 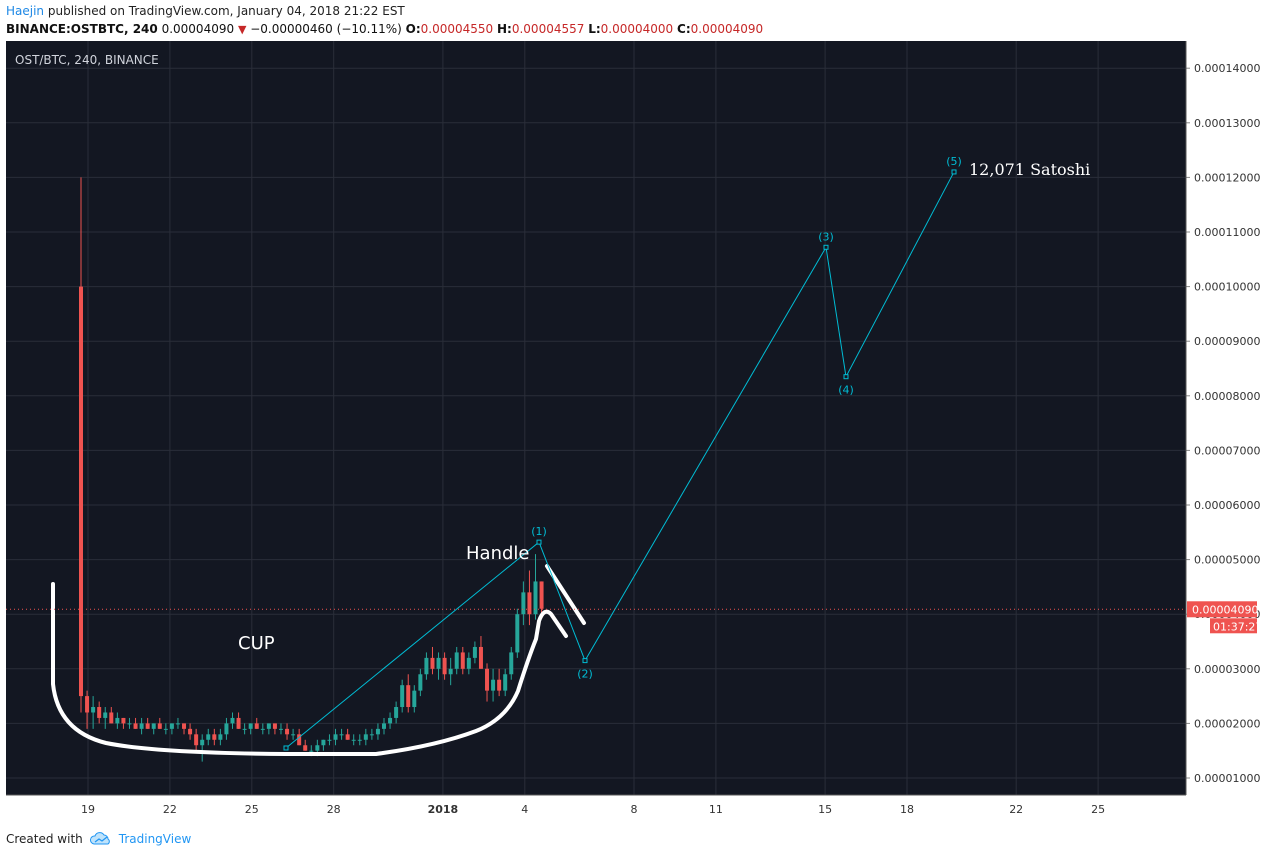 I want to click on wave-label: (1), so click(x=539, y=531).